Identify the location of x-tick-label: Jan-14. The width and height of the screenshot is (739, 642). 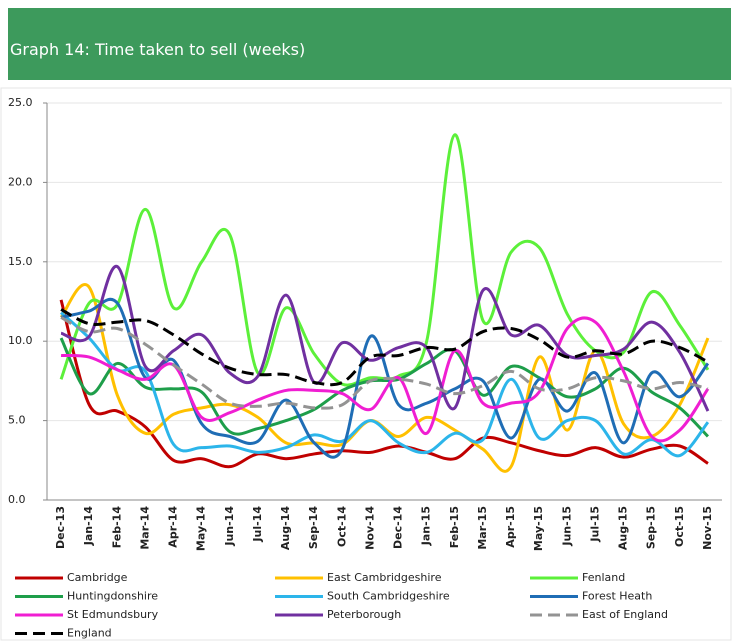
(88, 526).